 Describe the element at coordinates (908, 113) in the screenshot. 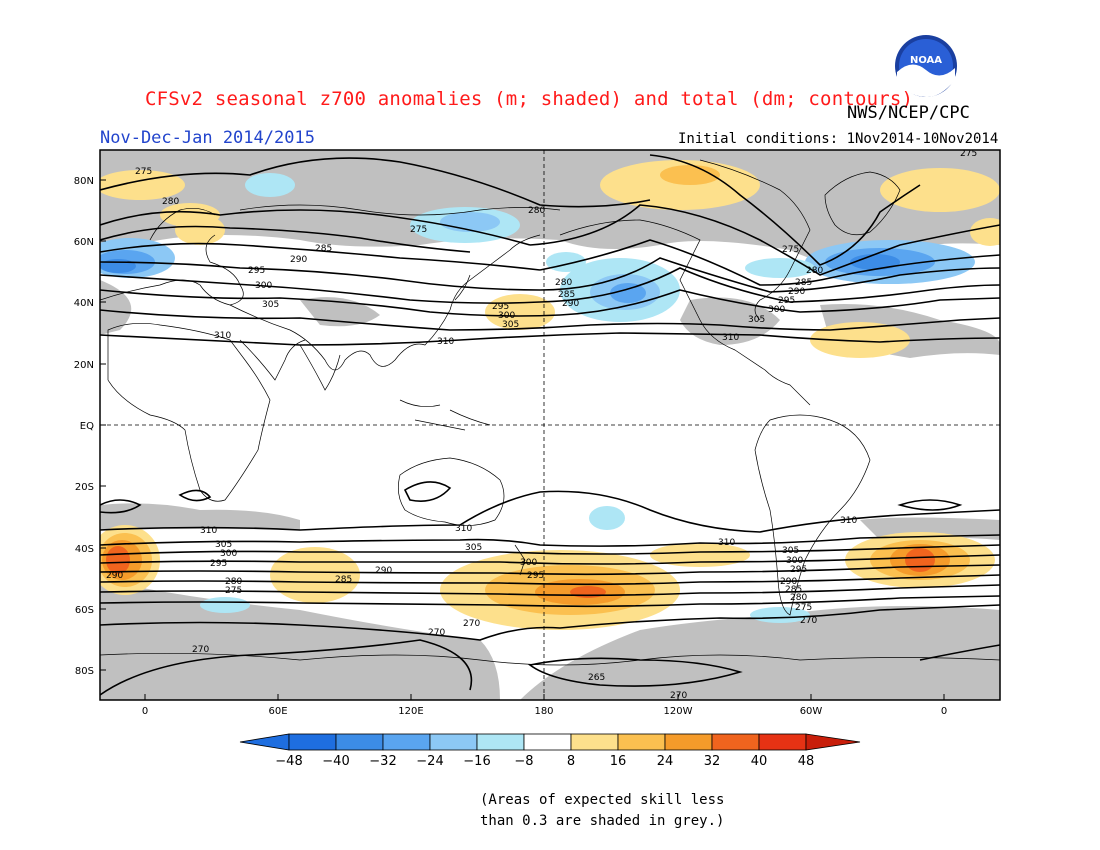

I see `agency-label: NWS/NCEP/CPC` at that location.